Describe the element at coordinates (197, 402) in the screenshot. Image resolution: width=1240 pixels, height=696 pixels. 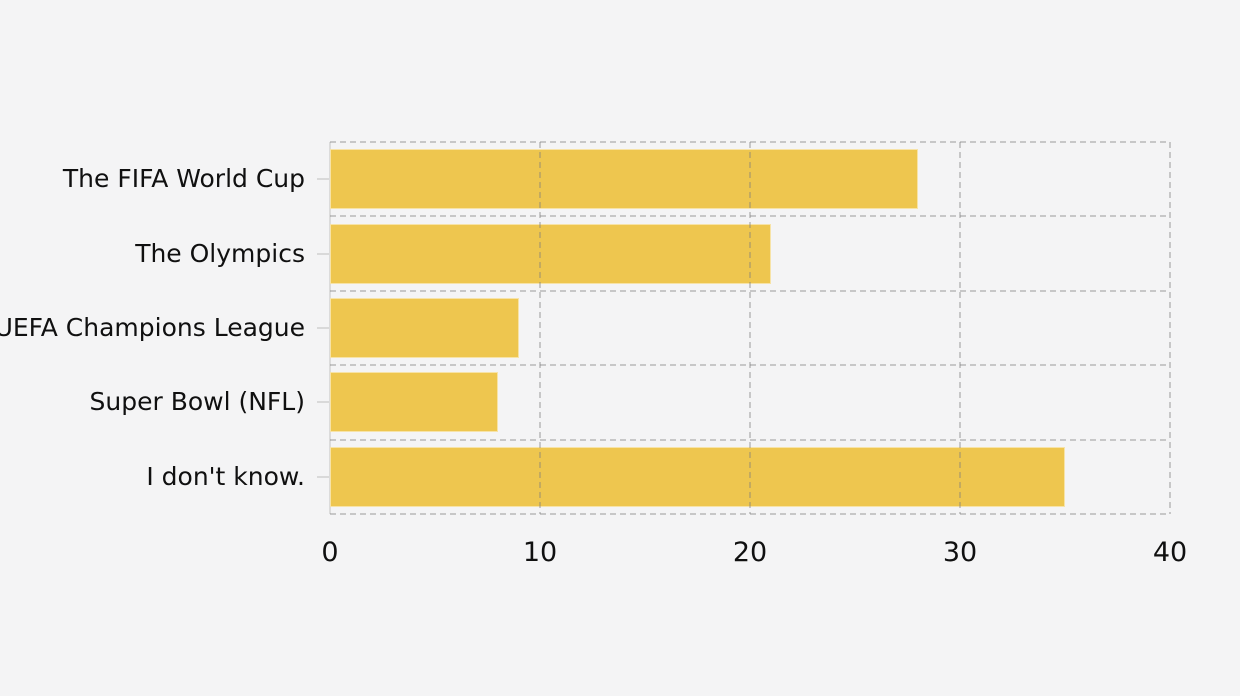
I see `category-label: Super Bowl (NFL)` at that location.